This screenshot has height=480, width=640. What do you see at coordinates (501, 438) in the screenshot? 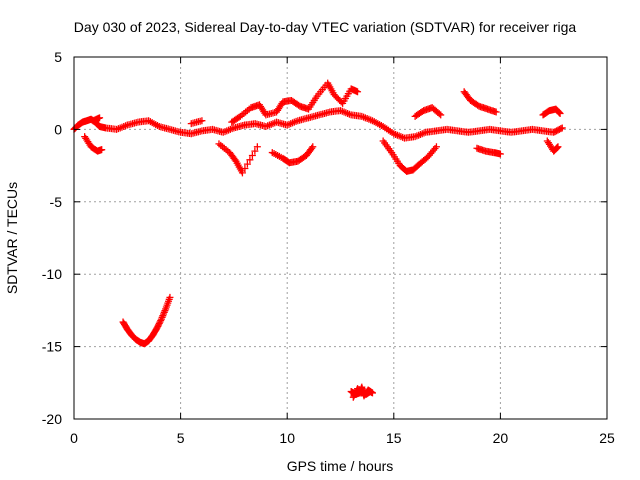
I see `x-tick-label: 20` at bounding box center [501, 438].